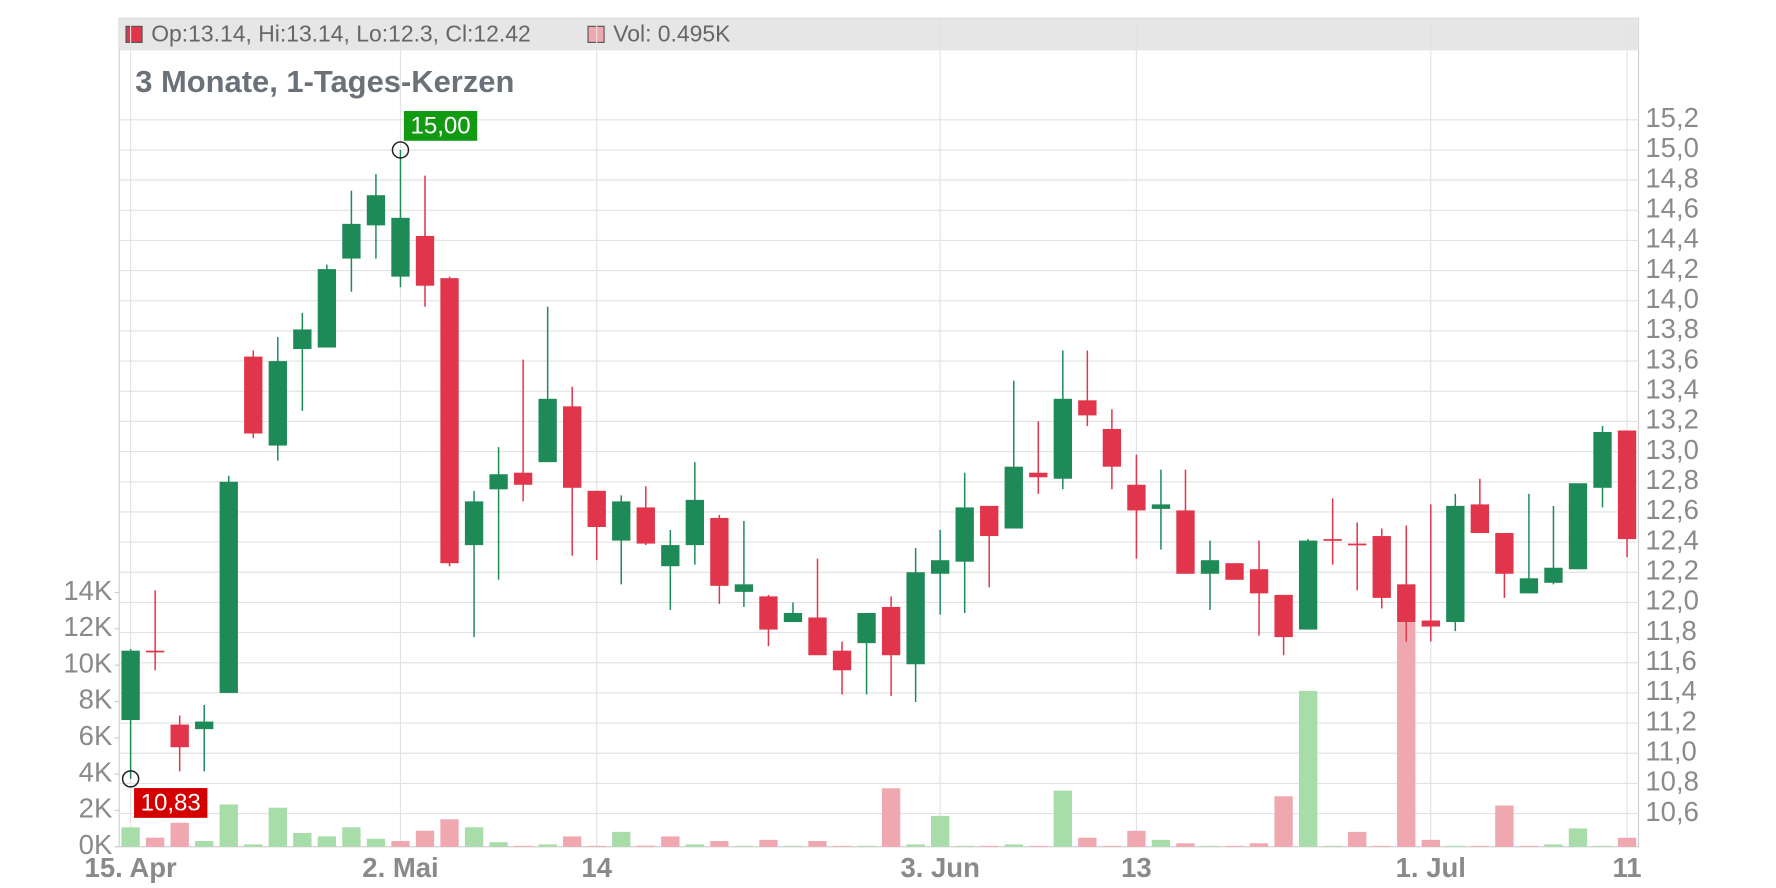 The image size is (1776, 888). Describe the element at coordinates (96, 844) in the screenshot. I see `y2-tick-label: 0K` at that location.